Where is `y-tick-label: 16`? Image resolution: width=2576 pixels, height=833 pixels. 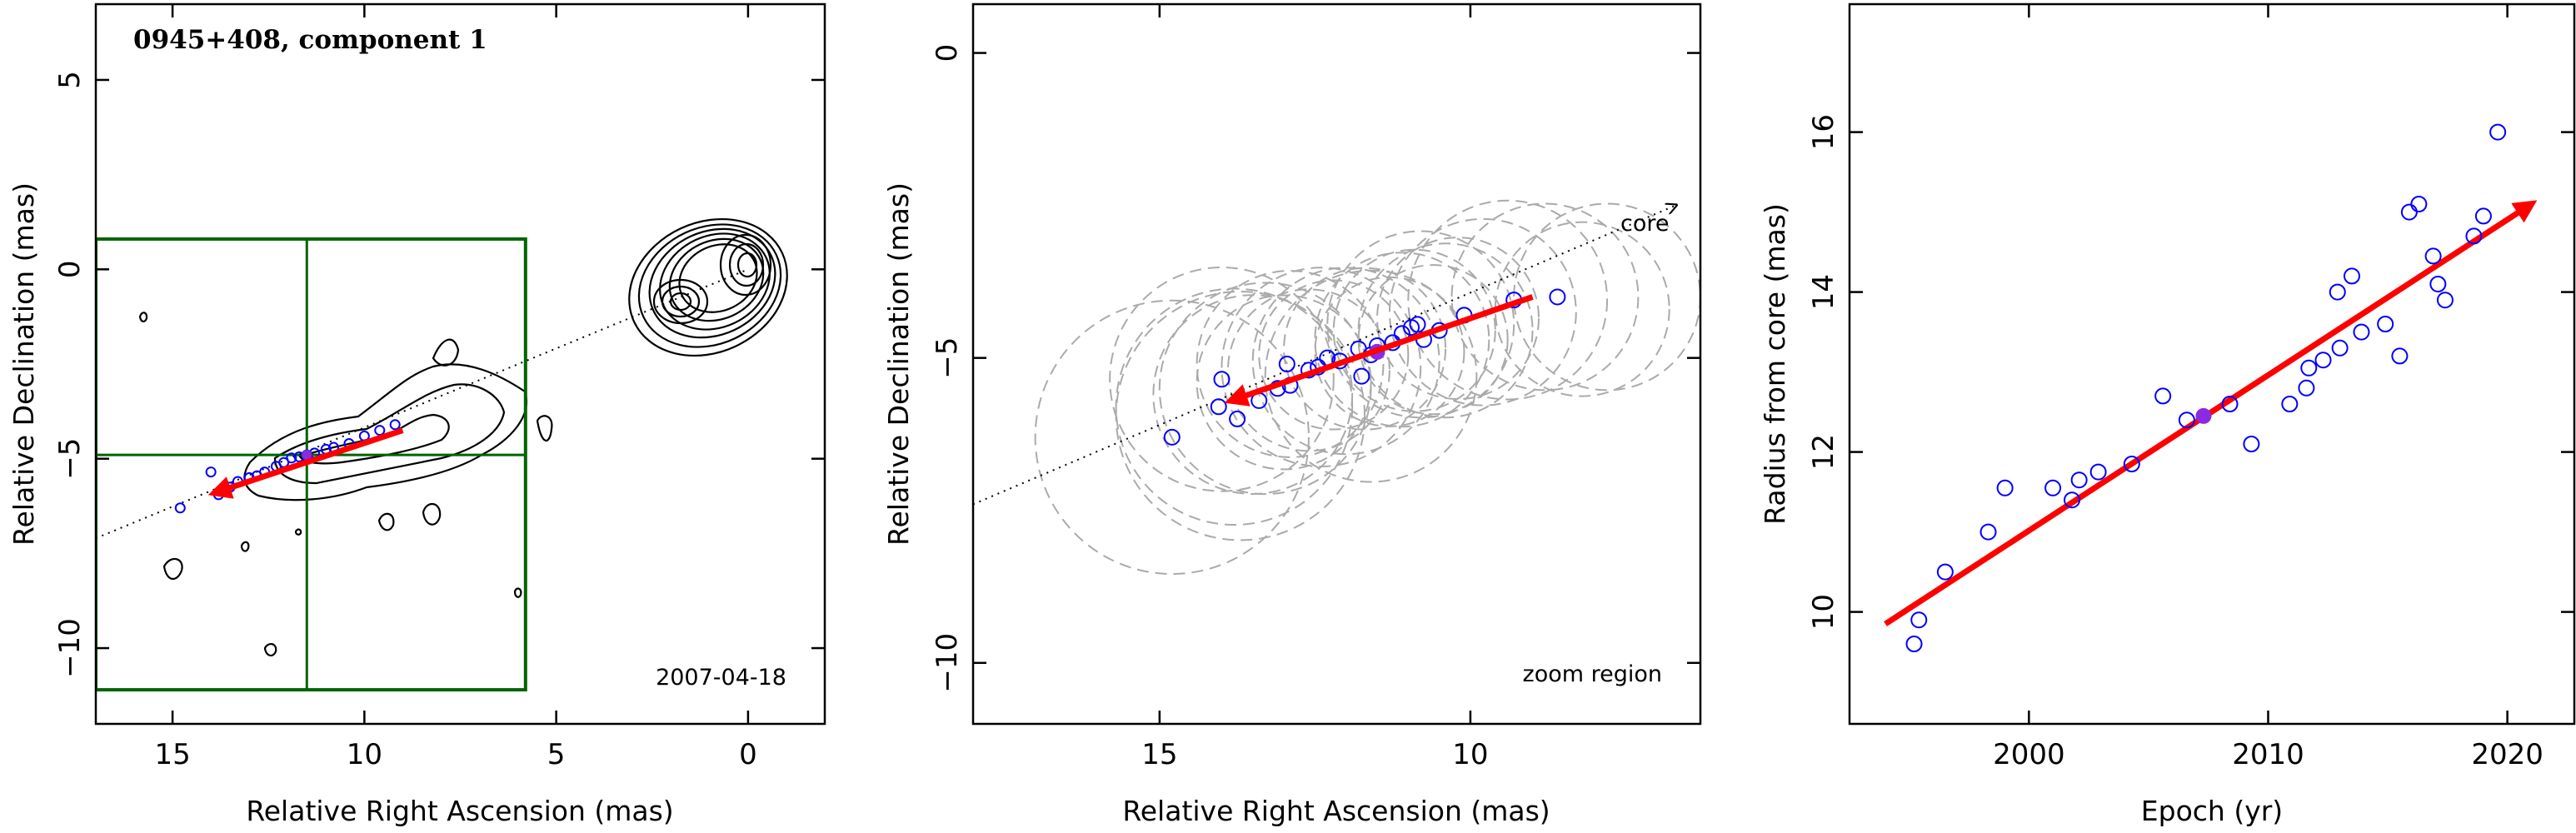
y-tick-label: 16 is located at coordinates (1823, 132).